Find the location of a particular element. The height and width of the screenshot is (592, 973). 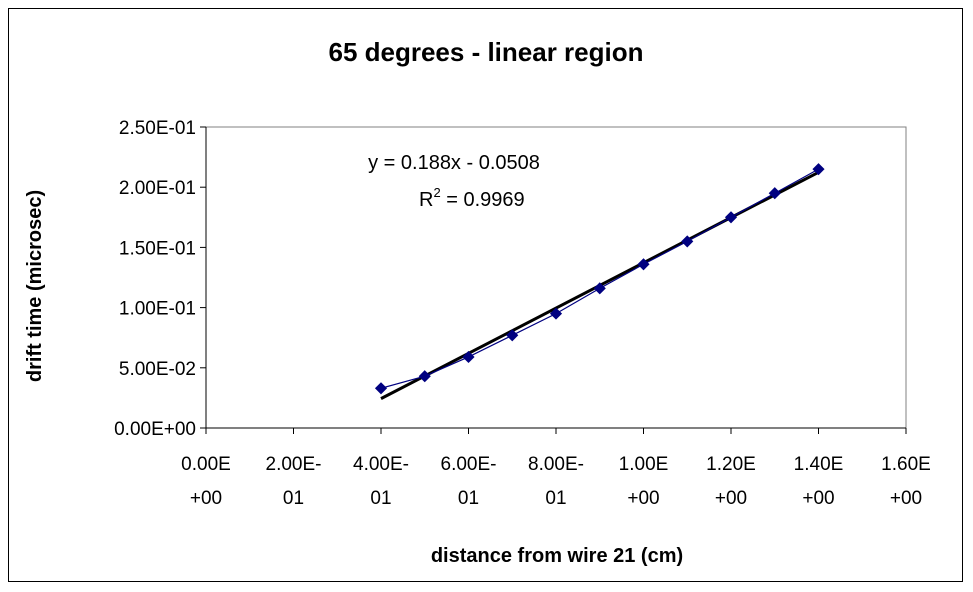

y-tick-label: 5.00E-02 is located at coordinates (157, 369).